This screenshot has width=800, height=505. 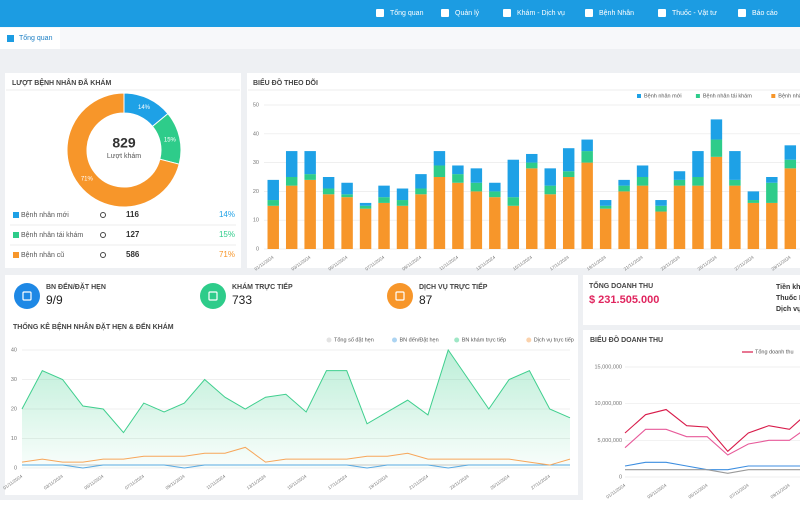 I want to click on stat-value: 87, so click(x=426, y=300).